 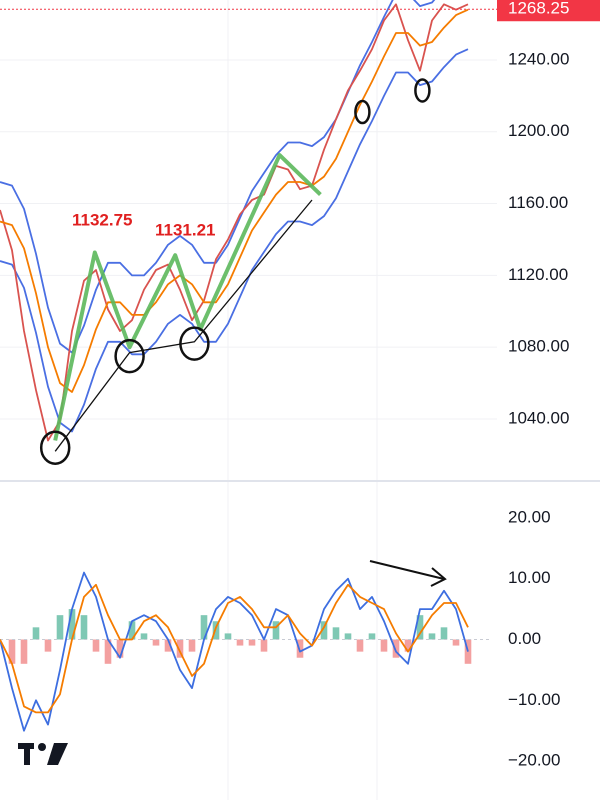 What do you see at coordinates (538, 9) in the screenshot?
I see `last-price-label: 1268.25` at bounding box center [538, 9].